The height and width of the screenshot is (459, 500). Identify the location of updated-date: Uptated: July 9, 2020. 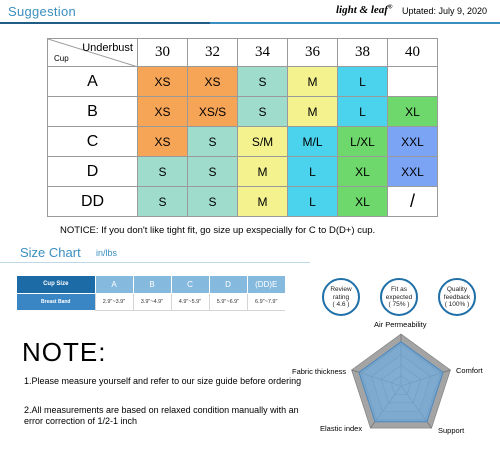
(445, 11).